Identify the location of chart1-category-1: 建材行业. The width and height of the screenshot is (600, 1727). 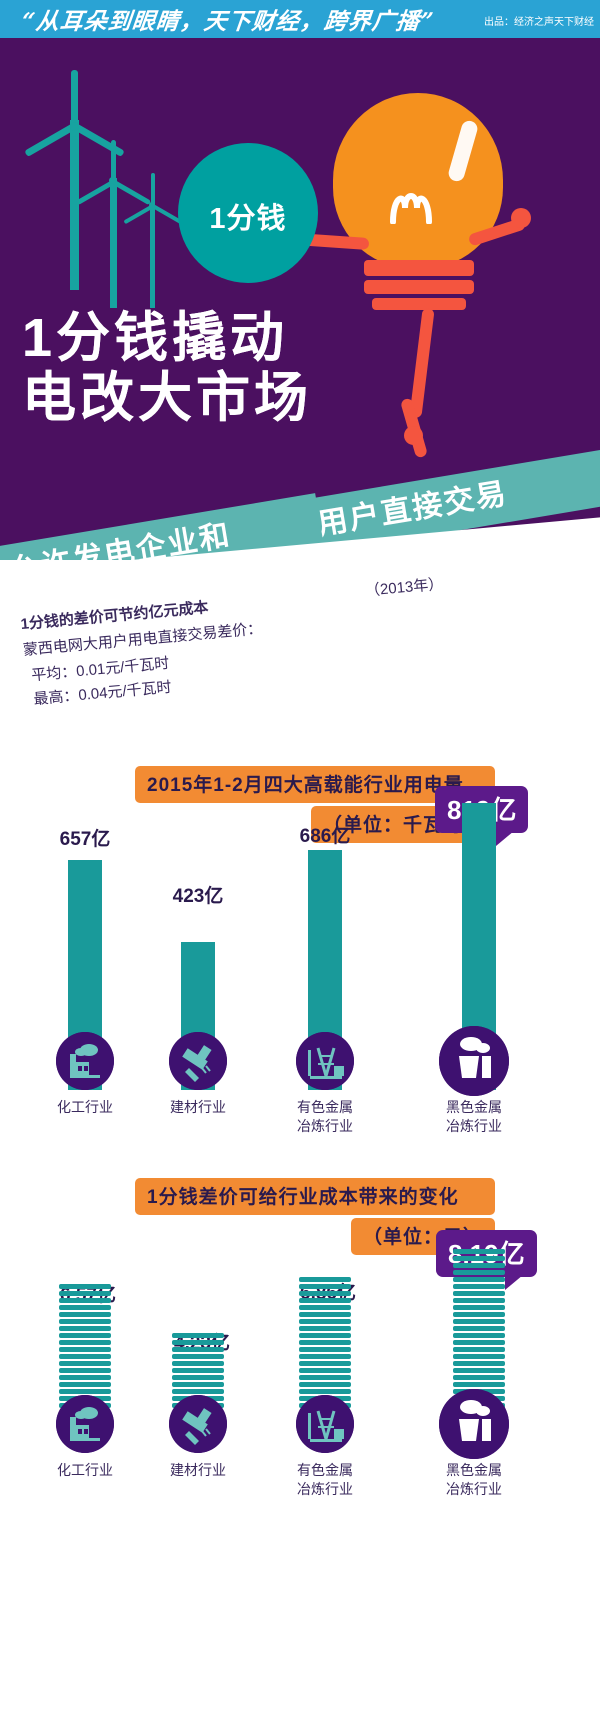
(198, 1107).